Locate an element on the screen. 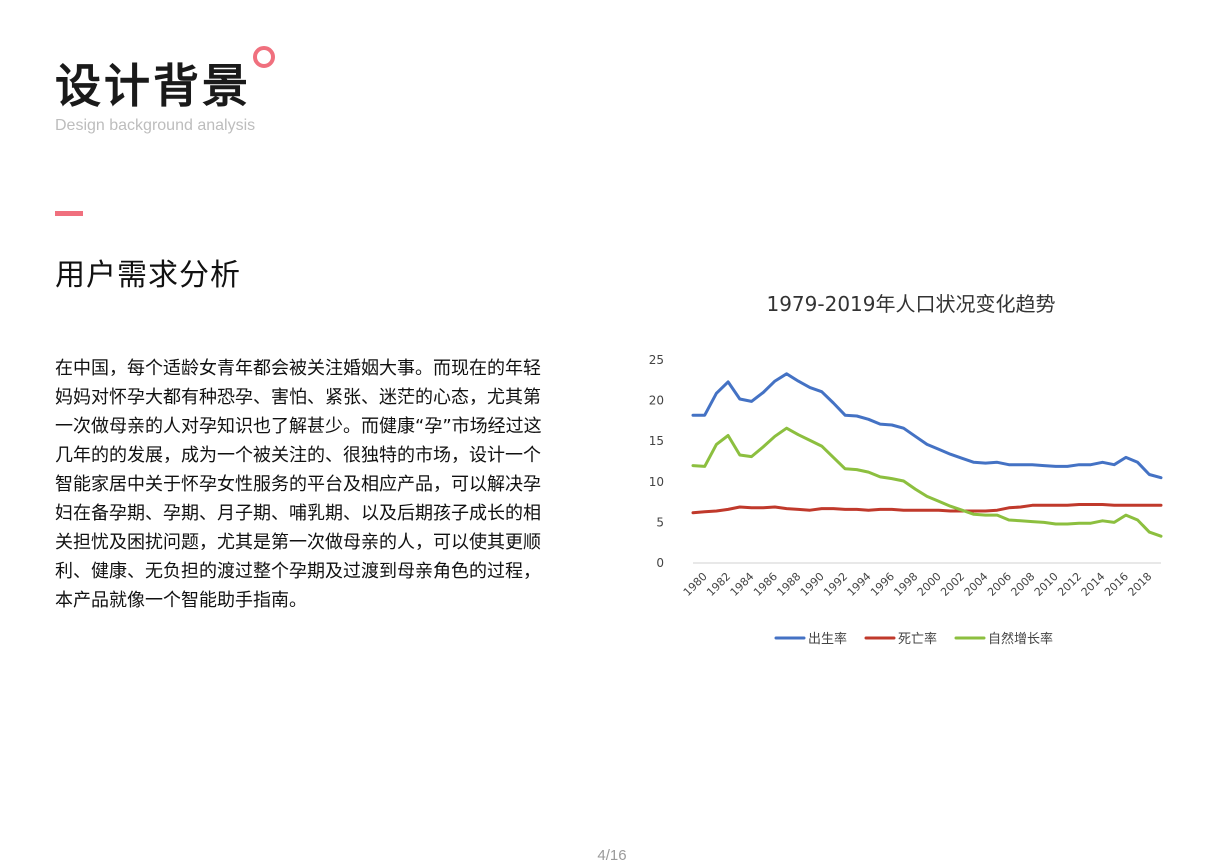 The image size is (1224, 866). x-tick-label: 2010 is located at coordinates (1046, 584).